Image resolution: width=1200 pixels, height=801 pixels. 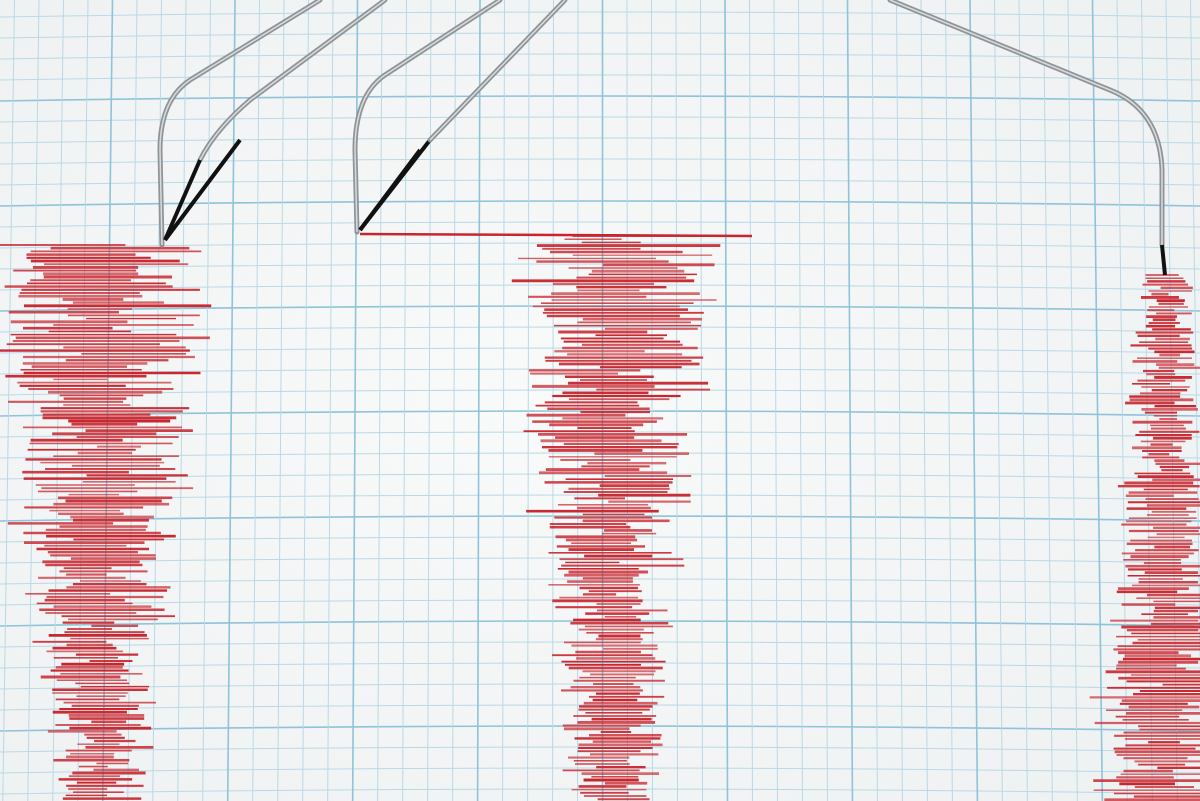 What do you see at coordinates (390, 190) in the screenshot?
I see `needle-middle-arm-shadow` at bounding box center [390, 190].